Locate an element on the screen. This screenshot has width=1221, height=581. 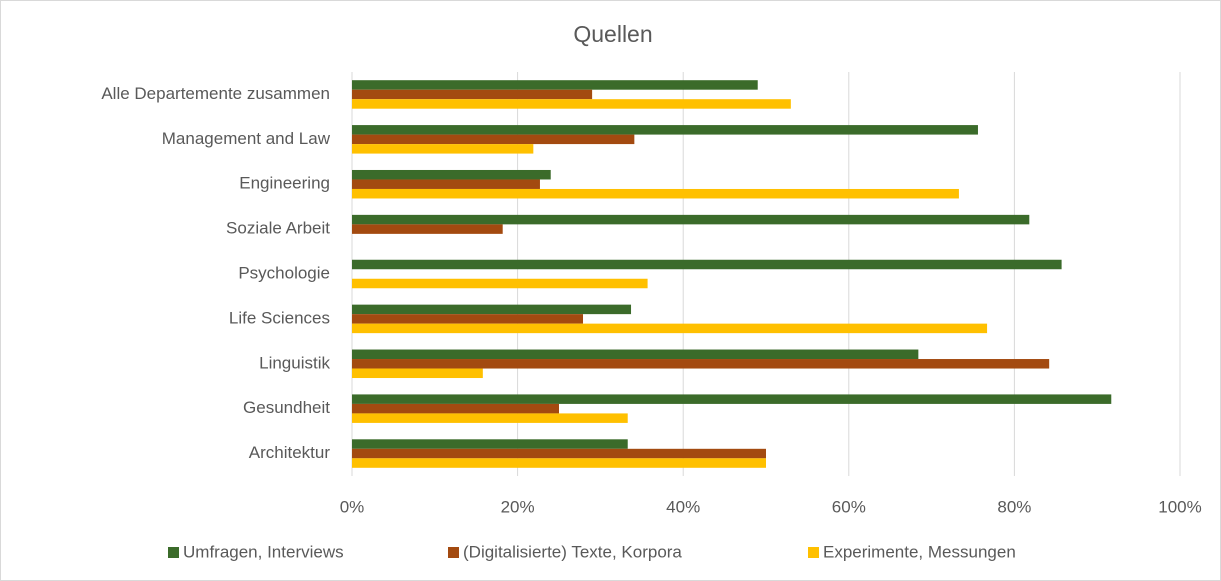
y-tick-label: Management and Law is located at coordinates (246, 138).